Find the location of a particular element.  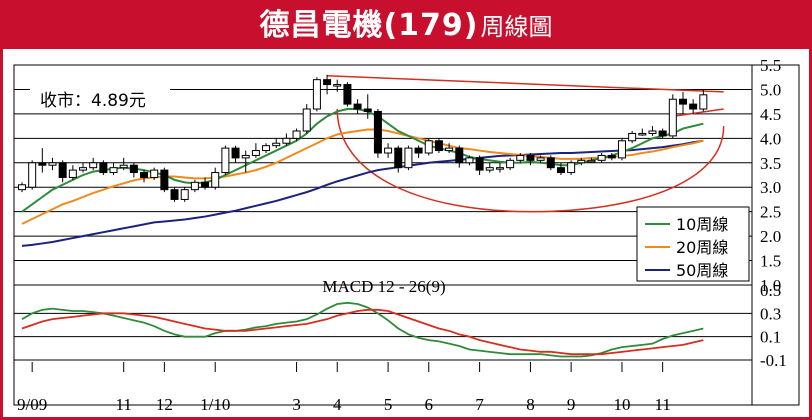

rounding-bottom-arc is located at coordinates (530, 160).